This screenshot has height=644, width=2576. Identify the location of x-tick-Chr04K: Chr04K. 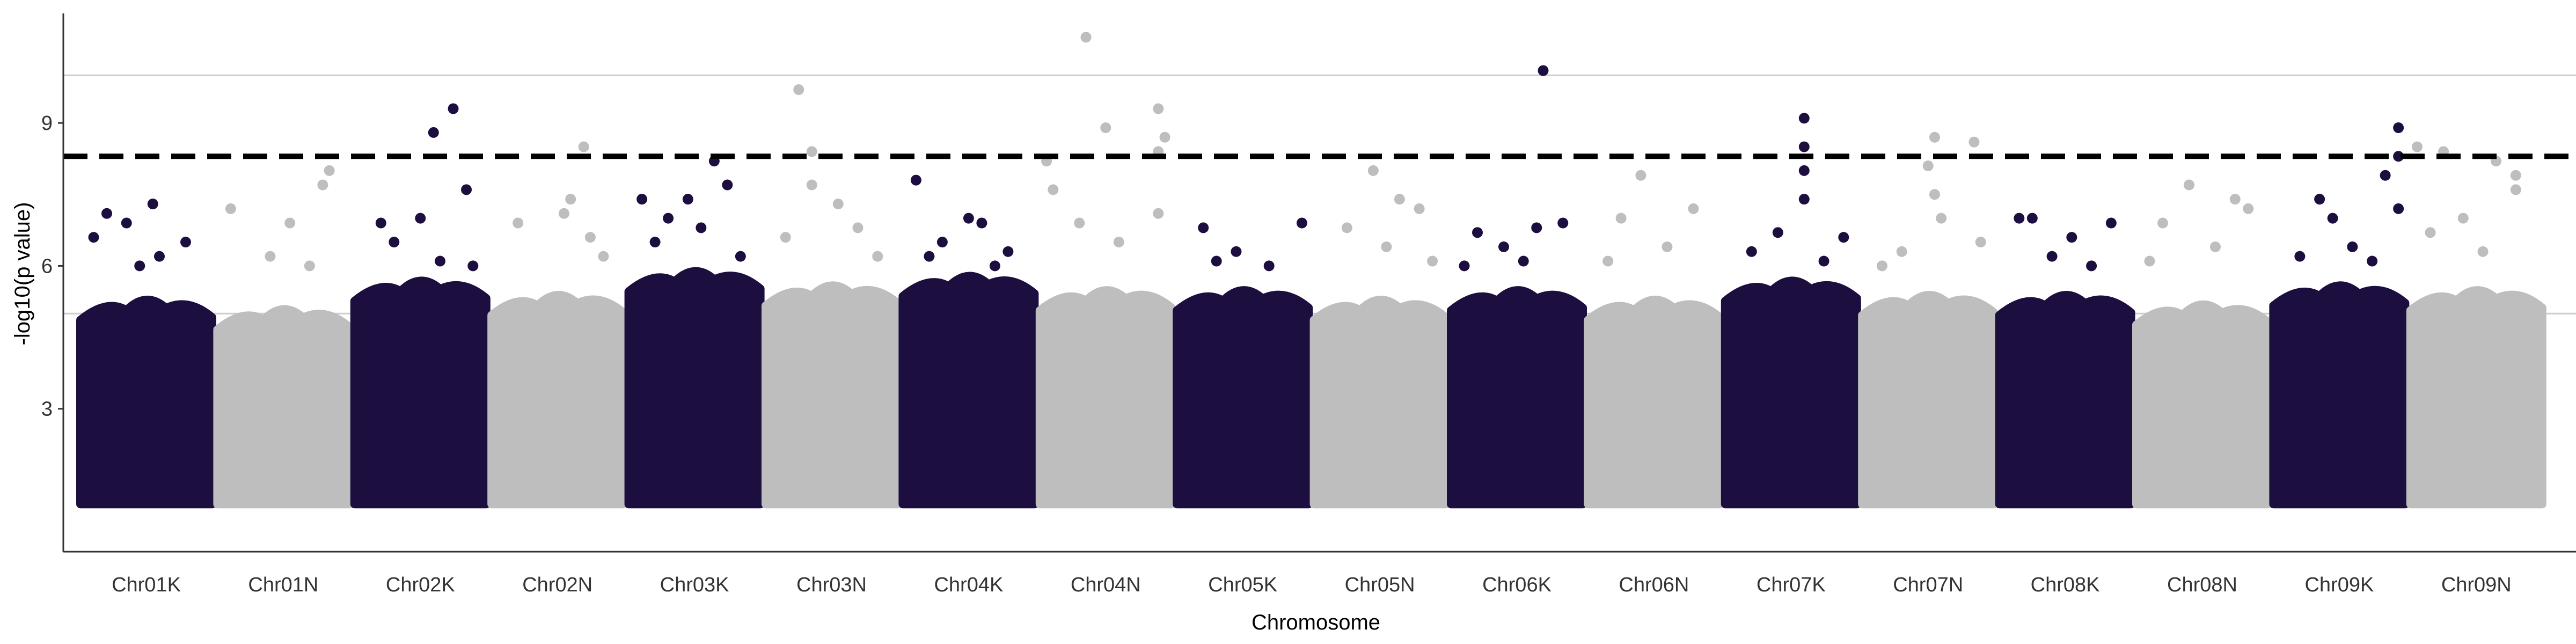
(968, 585).